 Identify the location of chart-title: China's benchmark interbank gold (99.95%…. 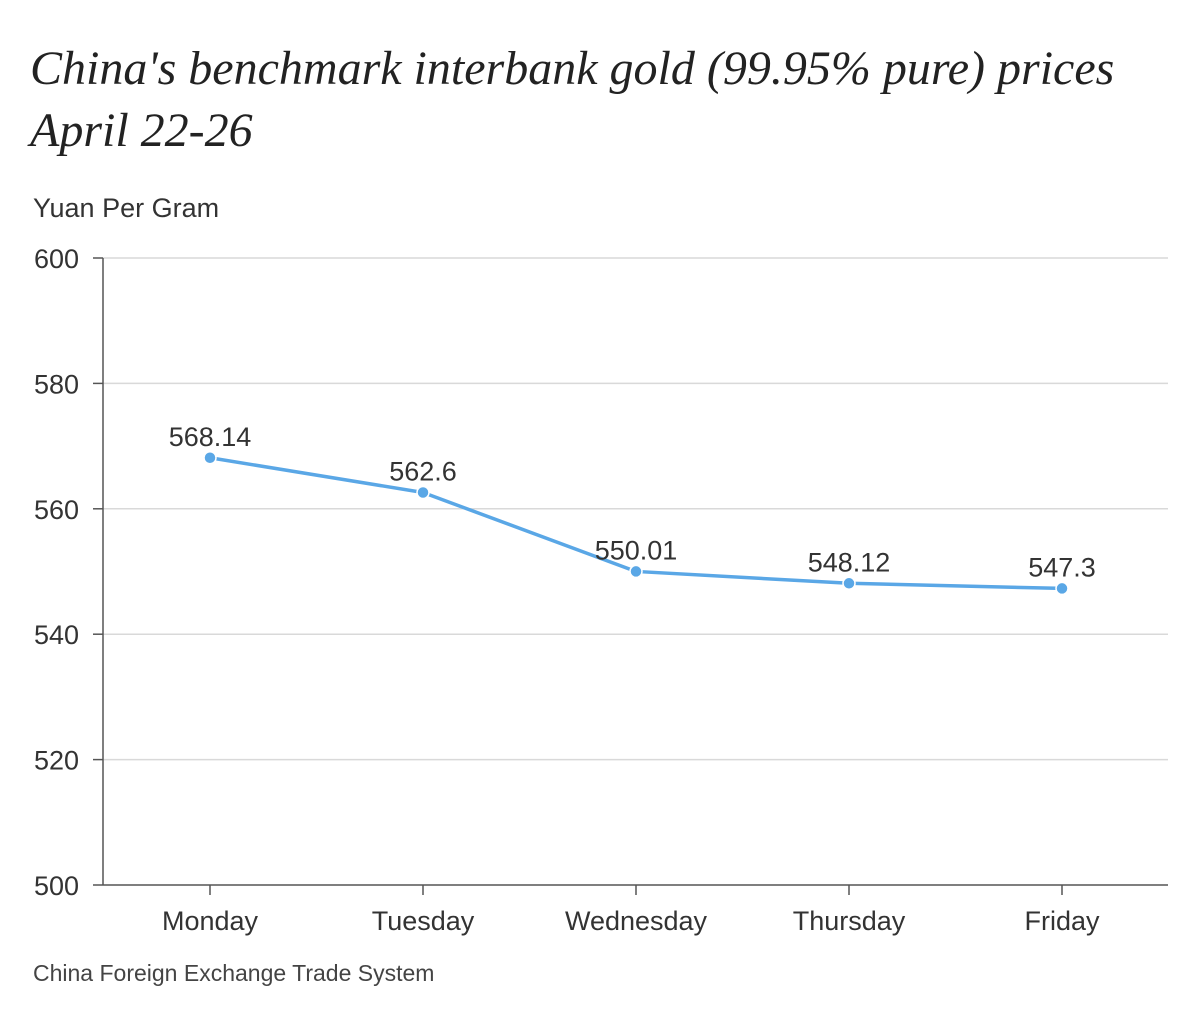
(572, 99).